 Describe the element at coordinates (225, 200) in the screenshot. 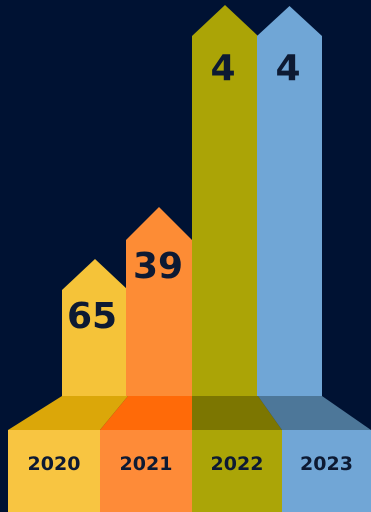

I see `arrow-bar-2022` at that location.